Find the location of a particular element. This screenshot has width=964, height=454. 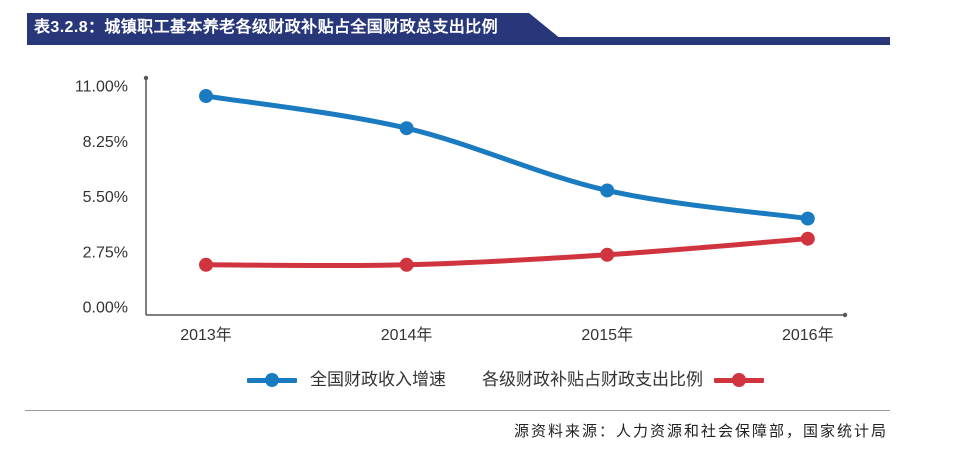

y-axis-end-dot is located at coordinates (146, 78).